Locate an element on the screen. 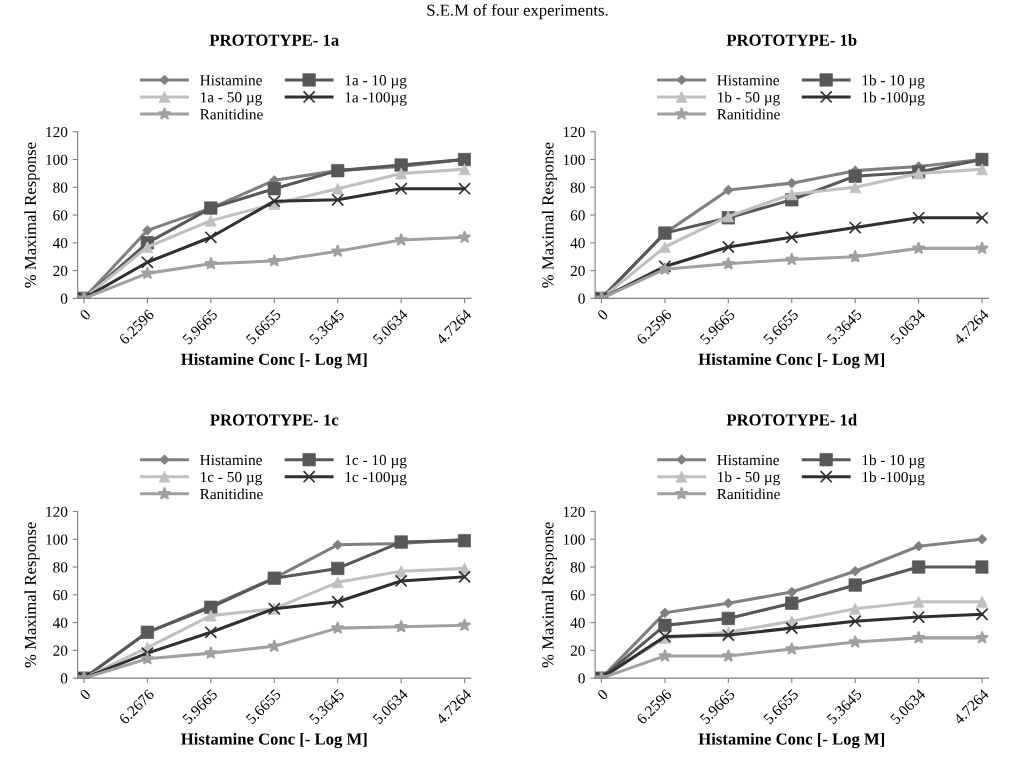 This screenshot has width=1035, height=775. chart-title: PROTOTYPE- 1d is located at coordinates (791, 419).